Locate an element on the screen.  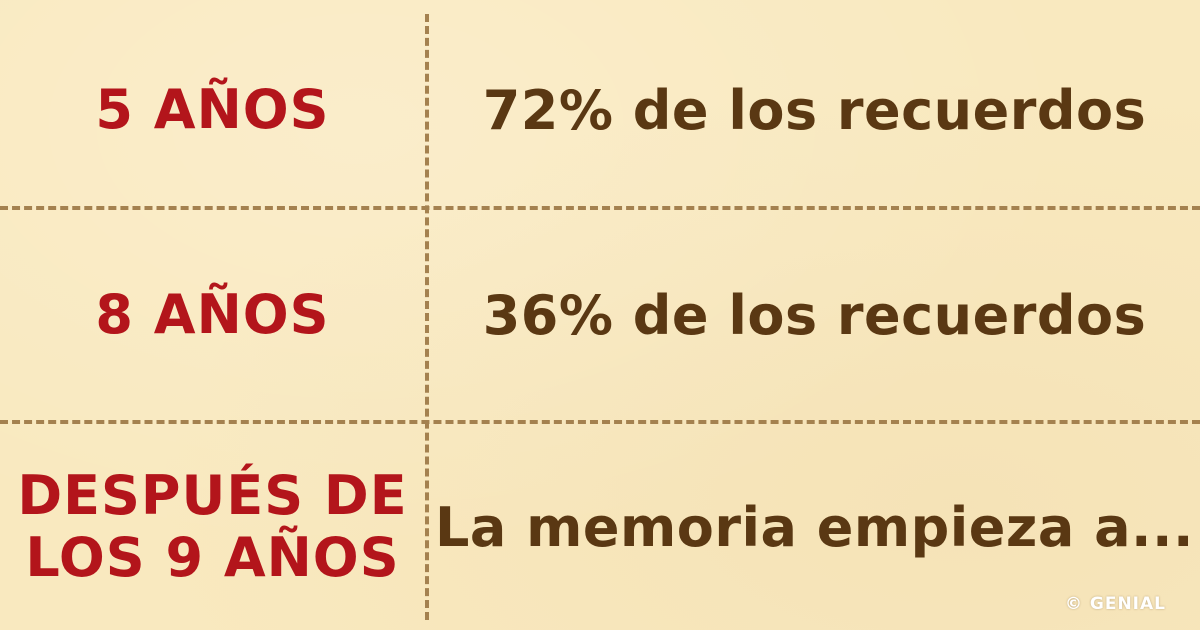
age-label-row-3: DESPUÉS DE LOS 9 AÑOS is located at coordinates (212, 527).